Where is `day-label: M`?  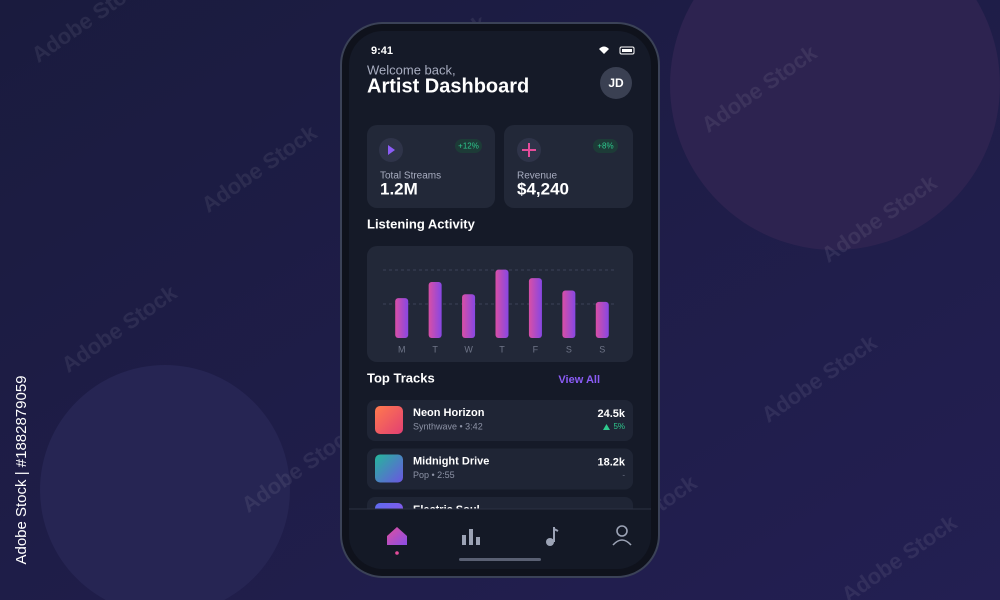 day-label: M is located at coordinates (402, 349).